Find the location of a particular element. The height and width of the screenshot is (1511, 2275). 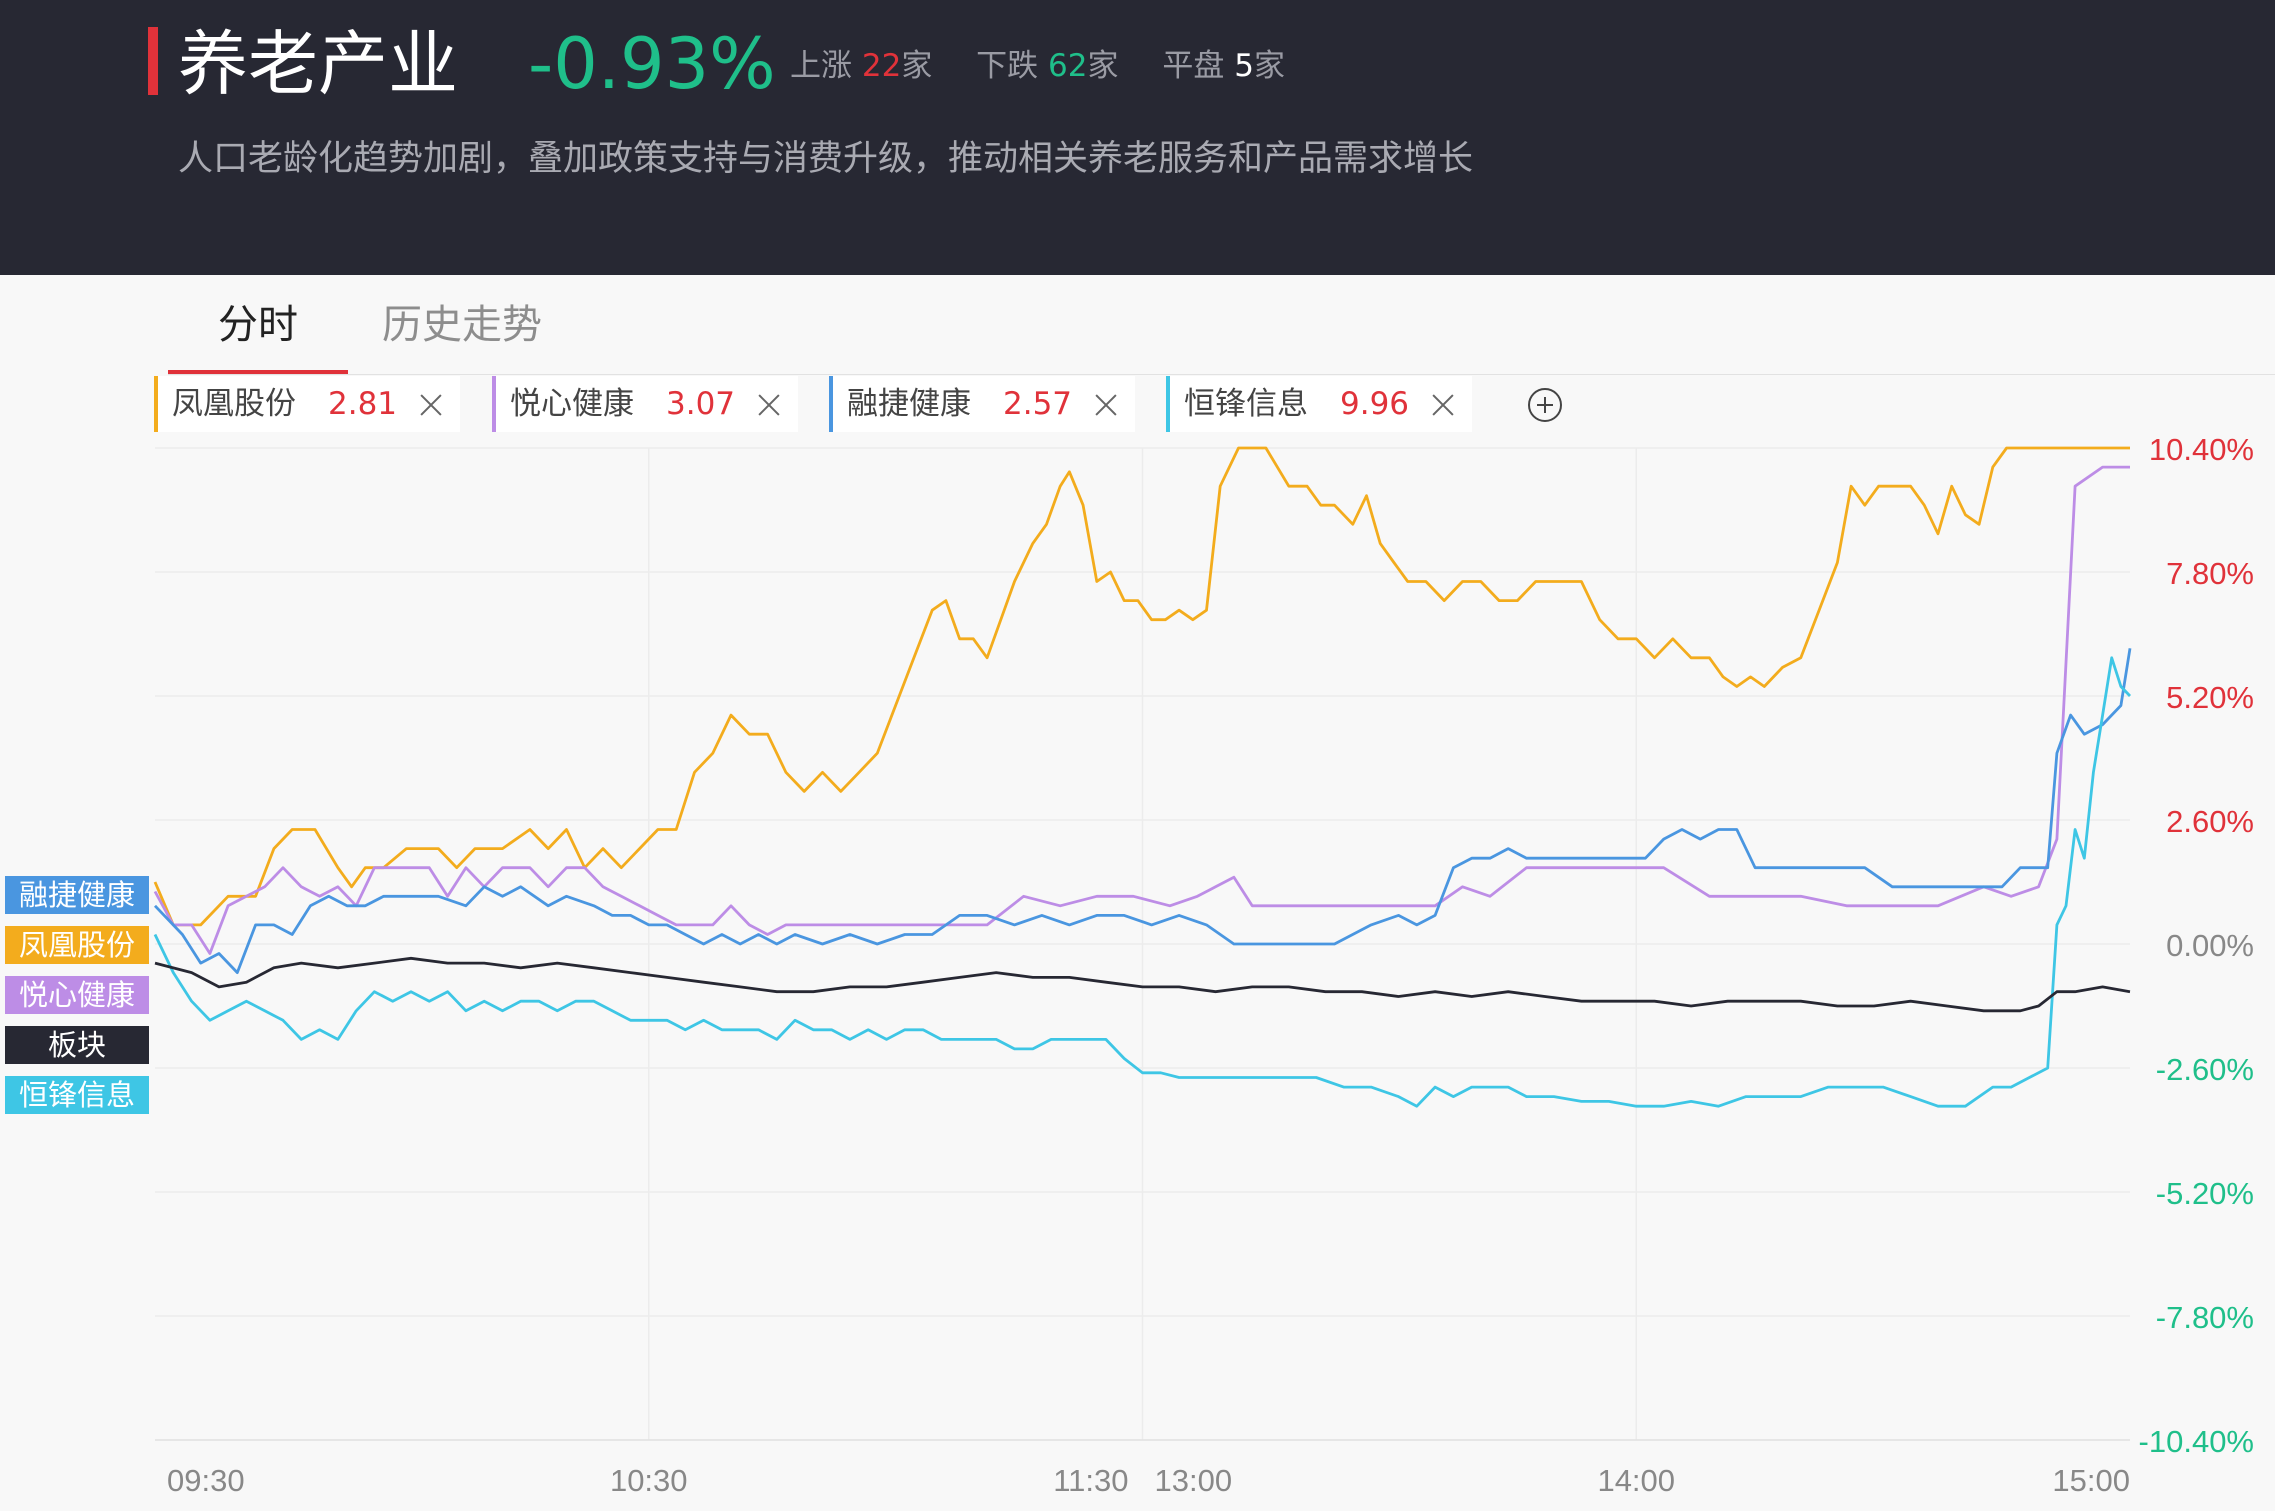

sector-description: 人口老龄化趋势加剧，叠加政策支持与消费升级，推动相关养老服务和产品需求增长 is located at coordinates (826, 159).